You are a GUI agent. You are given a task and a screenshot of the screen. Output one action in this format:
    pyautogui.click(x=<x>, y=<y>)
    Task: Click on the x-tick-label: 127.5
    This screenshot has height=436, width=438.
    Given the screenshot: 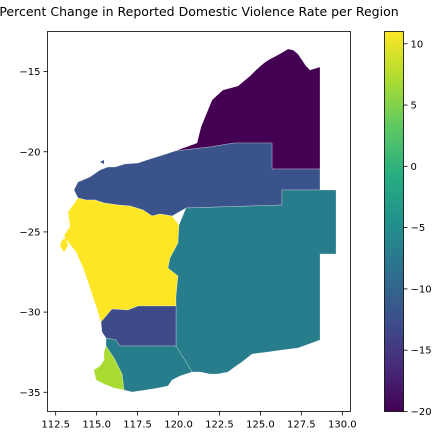 What is the action you would take?
    pyautogui.click(x=301, y=425)
    